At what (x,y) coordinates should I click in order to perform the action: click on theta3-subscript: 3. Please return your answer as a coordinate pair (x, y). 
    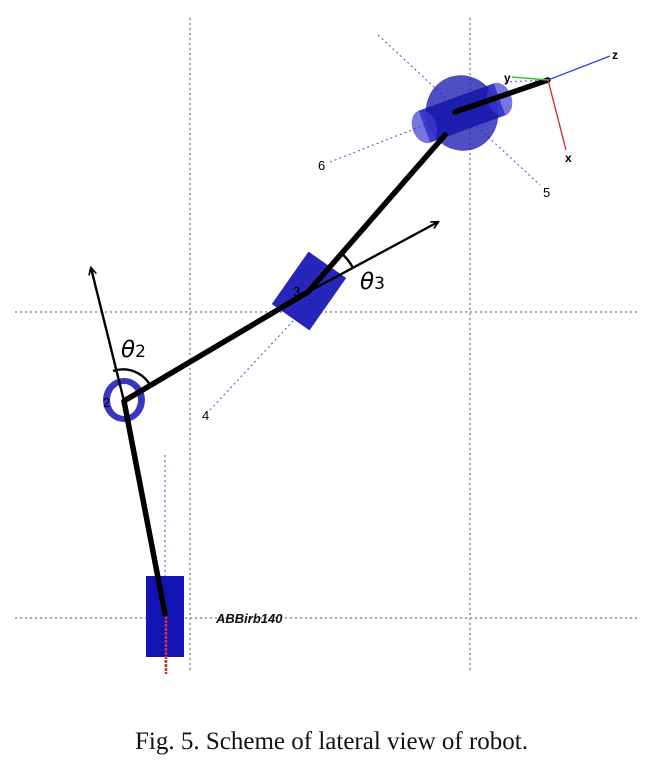
    Looking at the image, I should click on (379, 284).